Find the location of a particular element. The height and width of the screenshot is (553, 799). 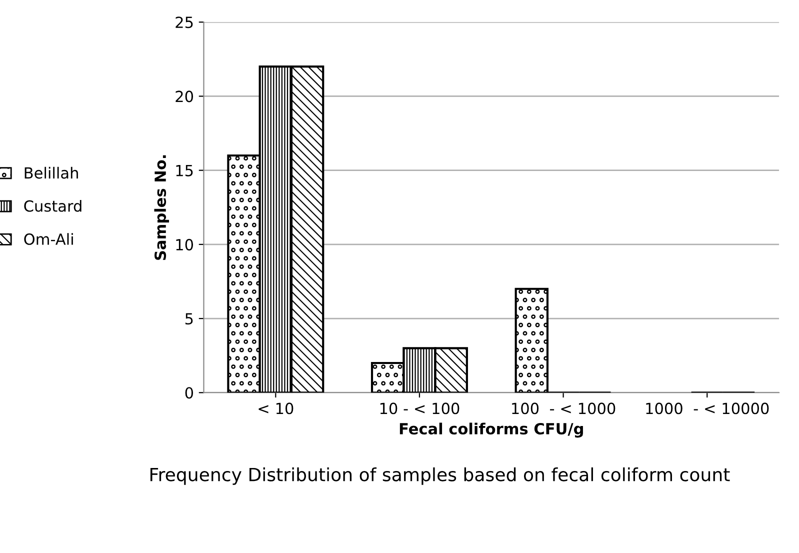

x-tick-label: 100 - < 1000 is located at coordinates (564, 408).